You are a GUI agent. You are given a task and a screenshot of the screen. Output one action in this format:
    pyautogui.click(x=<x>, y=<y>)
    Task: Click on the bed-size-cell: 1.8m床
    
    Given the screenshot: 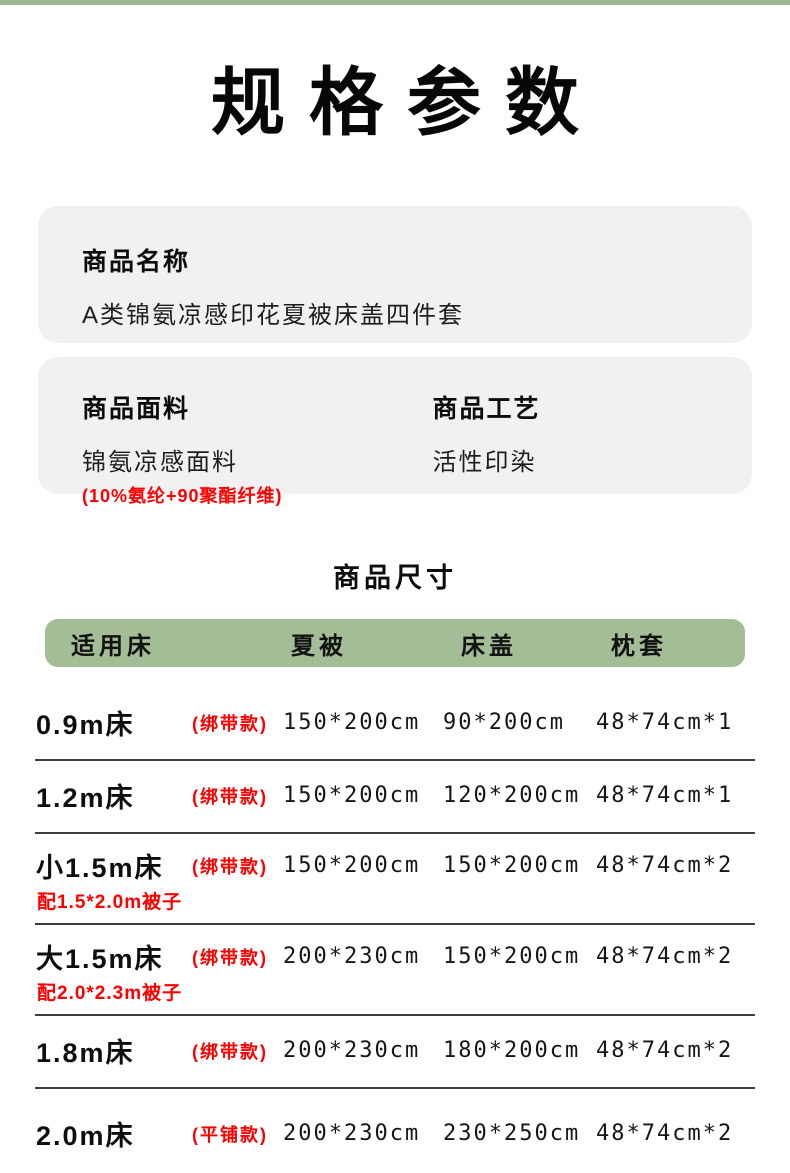 What is the action you would take?
    pyautogui.click(x=85, y=1053)
    